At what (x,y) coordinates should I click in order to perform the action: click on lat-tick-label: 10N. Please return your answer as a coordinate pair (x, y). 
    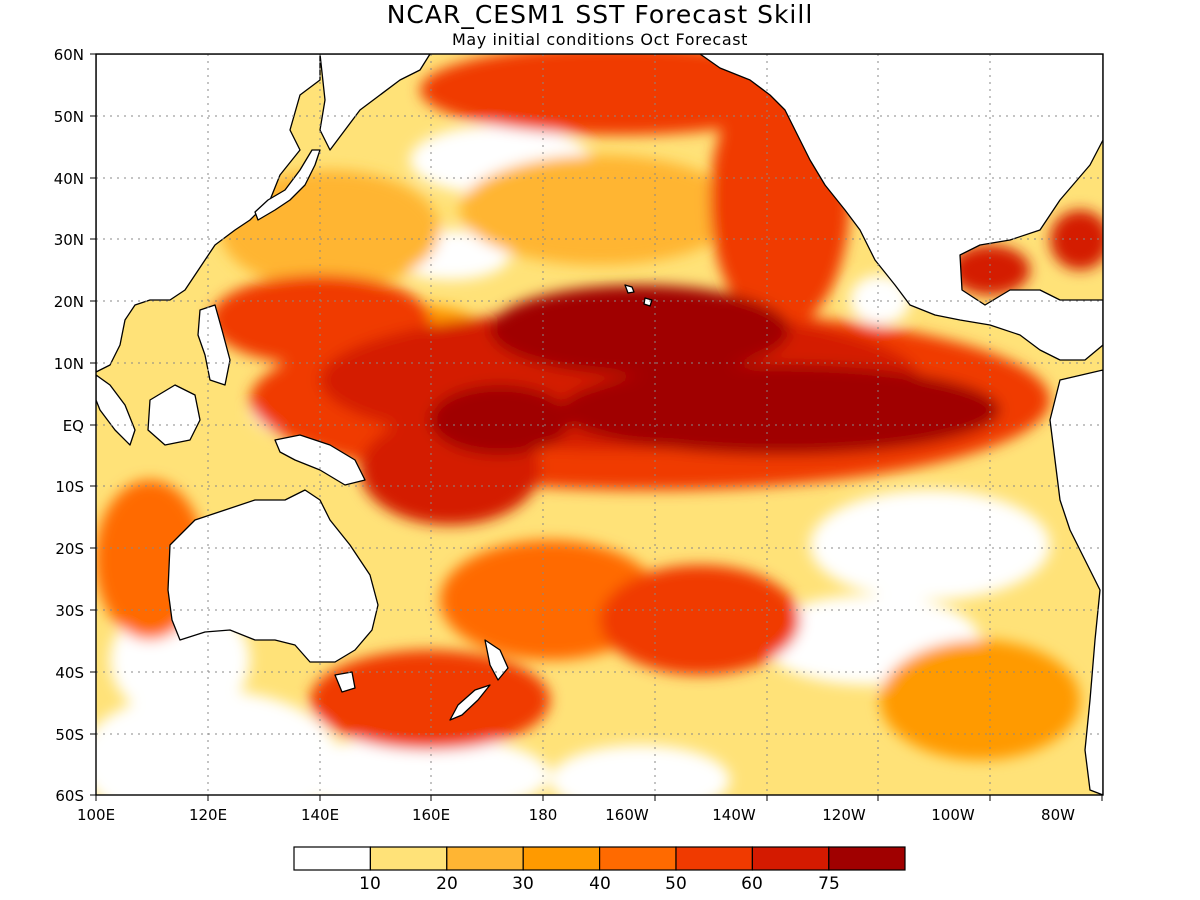
    Looking at the image, I should click on (69, 364).